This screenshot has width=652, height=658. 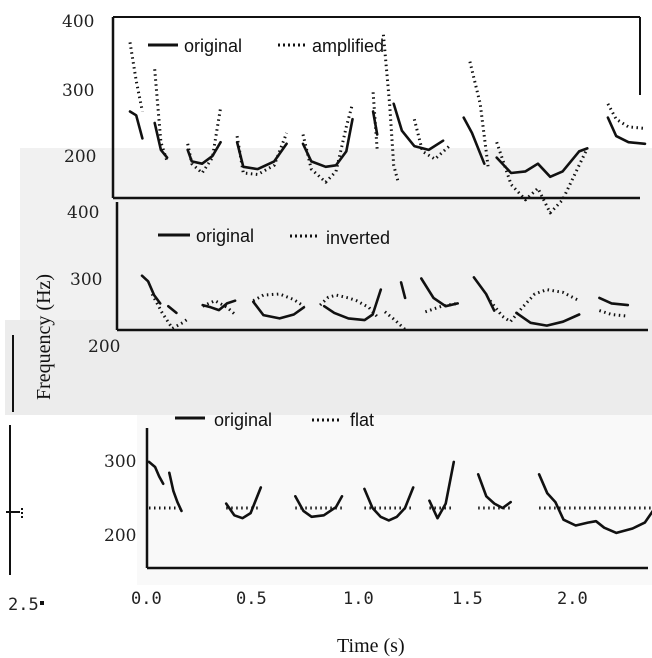 I want to click on x-tick-label: 2.0, so click(x=572, y=599).